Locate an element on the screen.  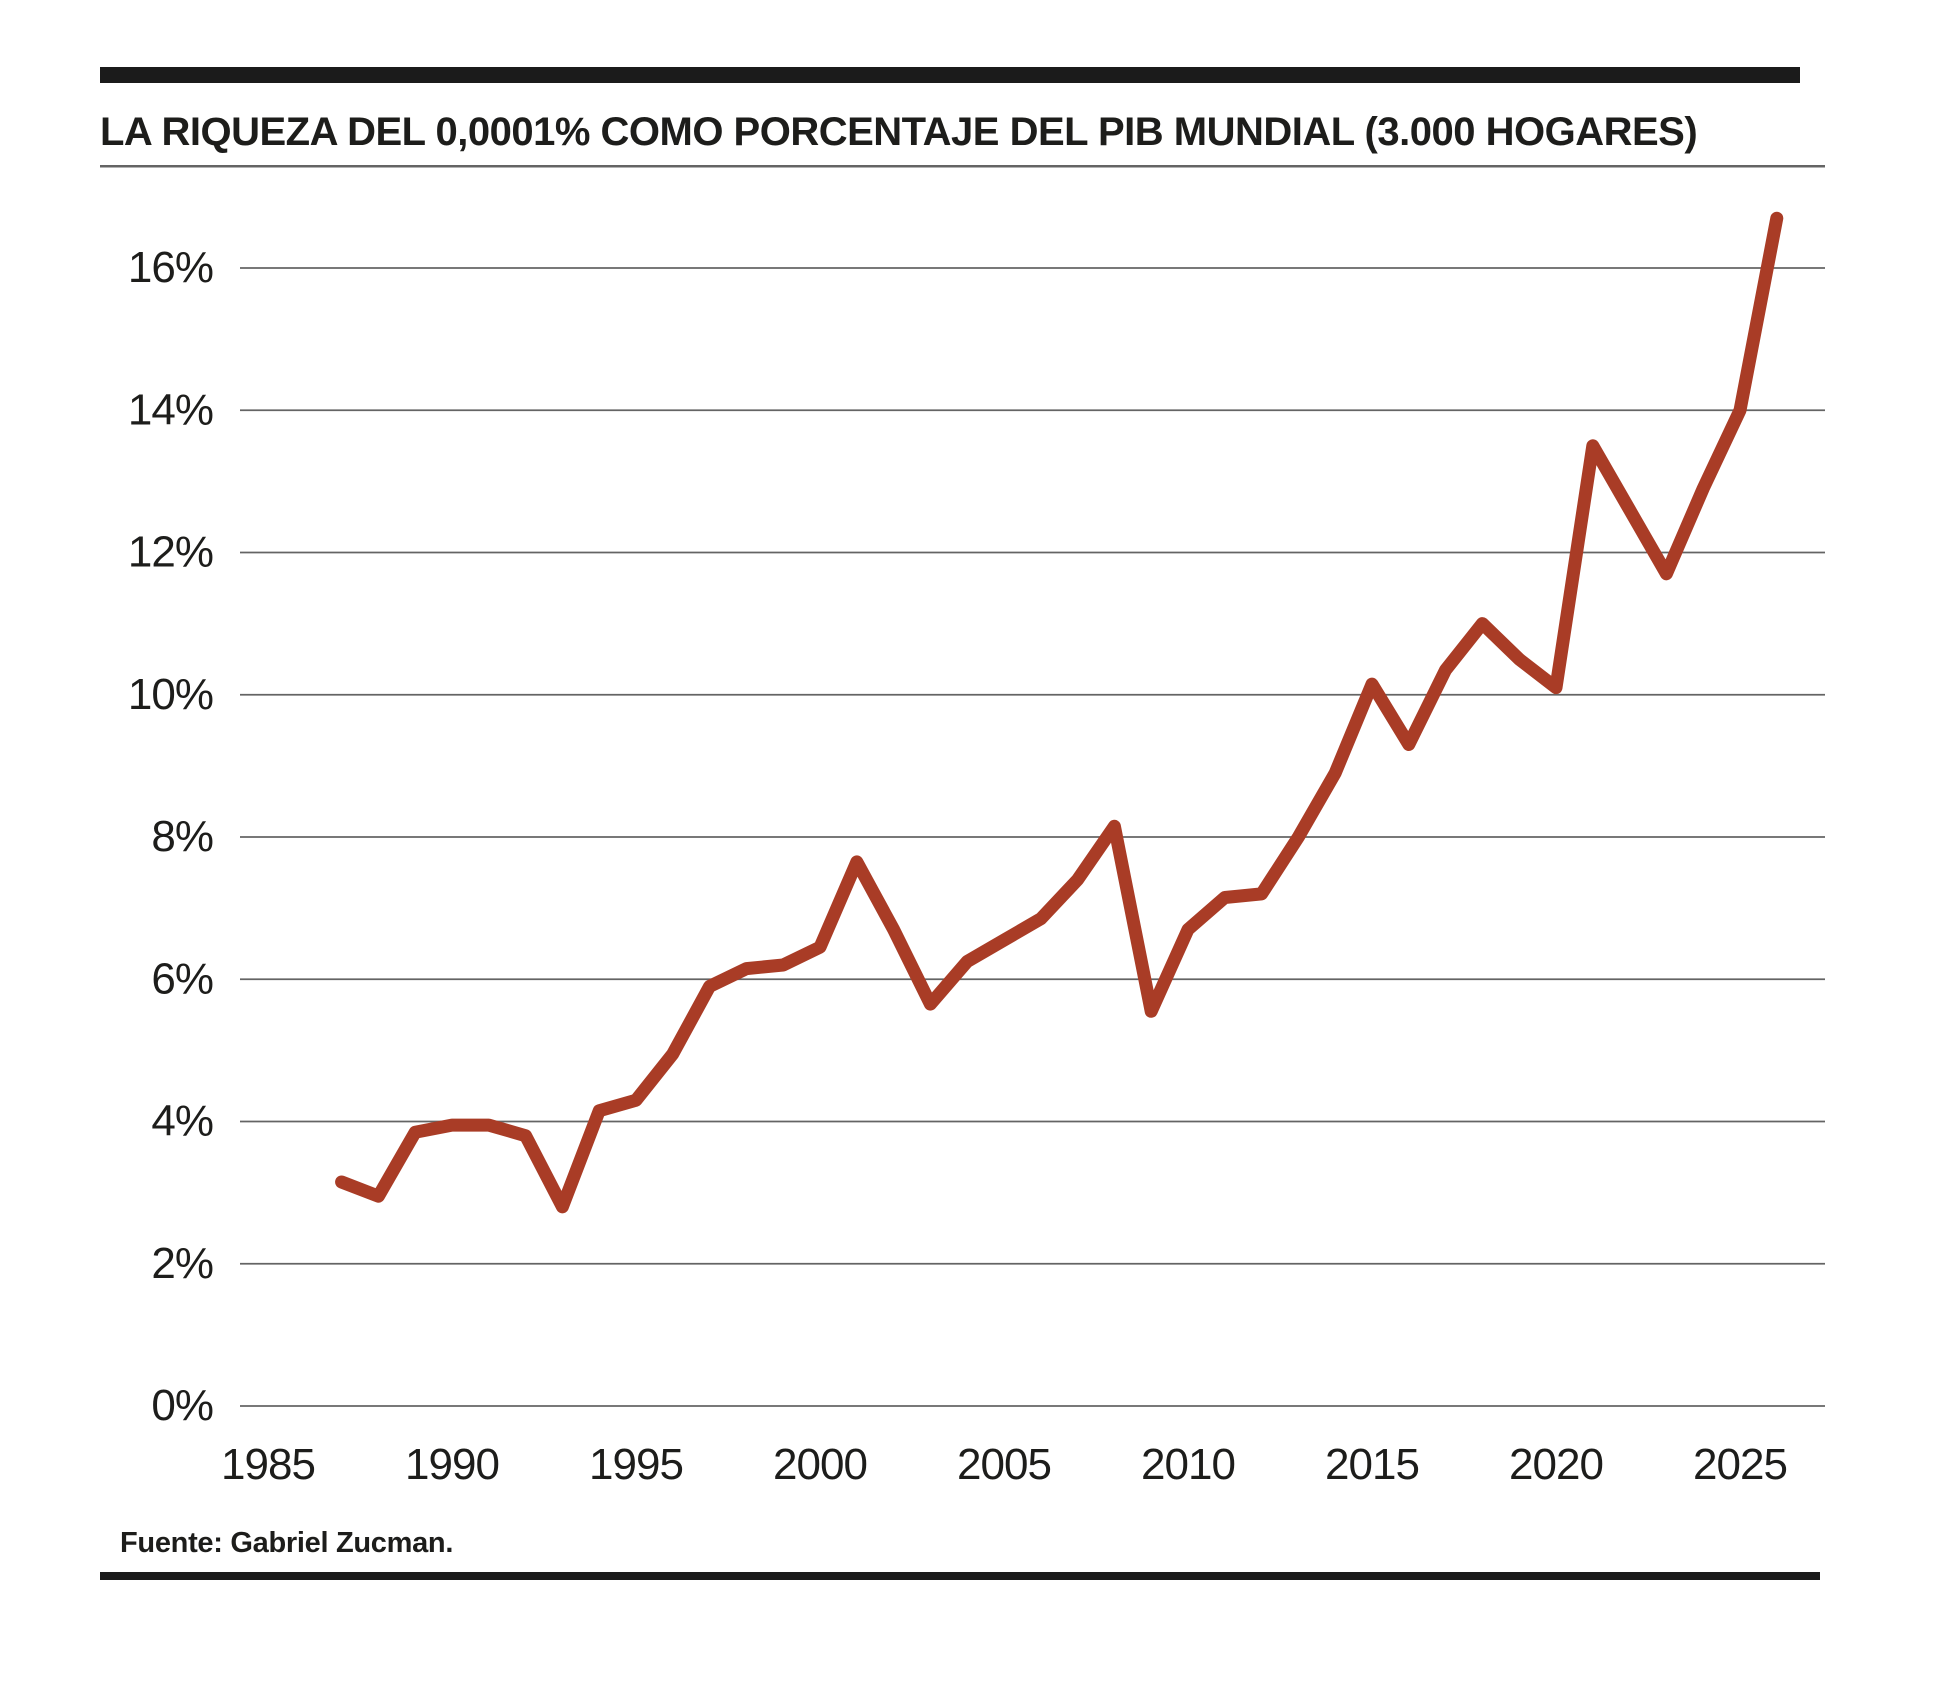
x-axis-label-2015: 2015 is located at coordinates (1372, 1464).